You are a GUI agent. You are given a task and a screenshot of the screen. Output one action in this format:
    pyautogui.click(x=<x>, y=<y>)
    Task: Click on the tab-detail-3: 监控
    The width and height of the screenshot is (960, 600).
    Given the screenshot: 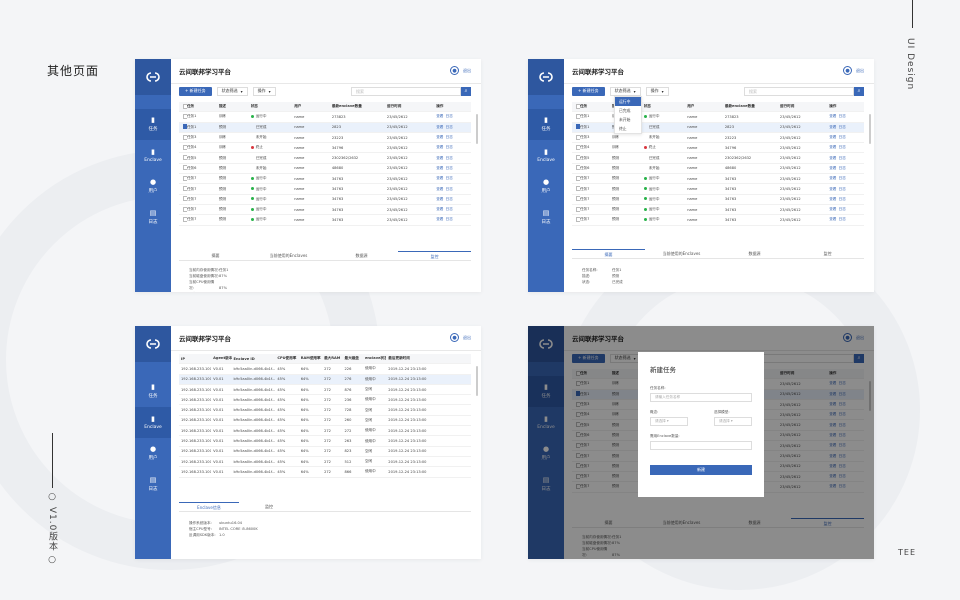 What is the action you would take?
    pyautogui.click(x=827, y=253)
    